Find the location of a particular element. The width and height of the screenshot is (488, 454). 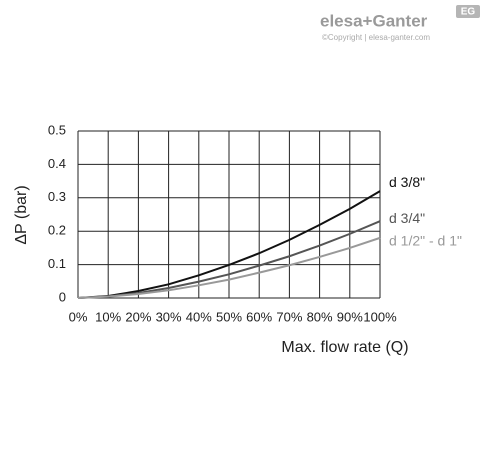

x-axis-title: Max. flow rate (Q) is located at coordinates (344, 347).